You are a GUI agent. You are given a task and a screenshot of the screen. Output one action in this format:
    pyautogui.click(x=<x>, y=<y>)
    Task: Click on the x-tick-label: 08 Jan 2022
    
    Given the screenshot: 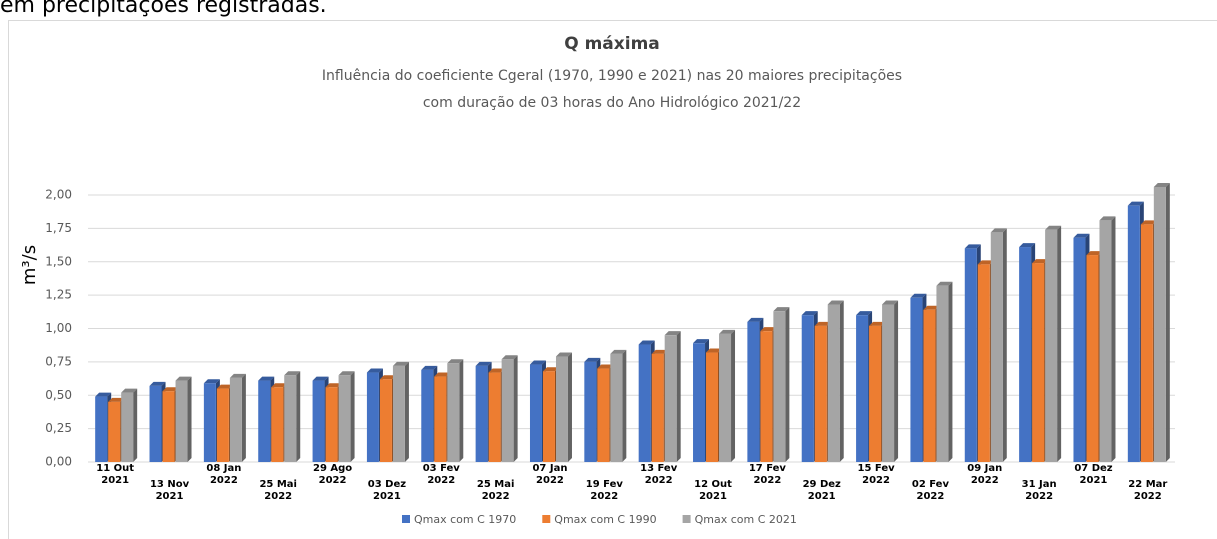 What is the action you would take?
    pyautogui.click(x=223, y=474)
    